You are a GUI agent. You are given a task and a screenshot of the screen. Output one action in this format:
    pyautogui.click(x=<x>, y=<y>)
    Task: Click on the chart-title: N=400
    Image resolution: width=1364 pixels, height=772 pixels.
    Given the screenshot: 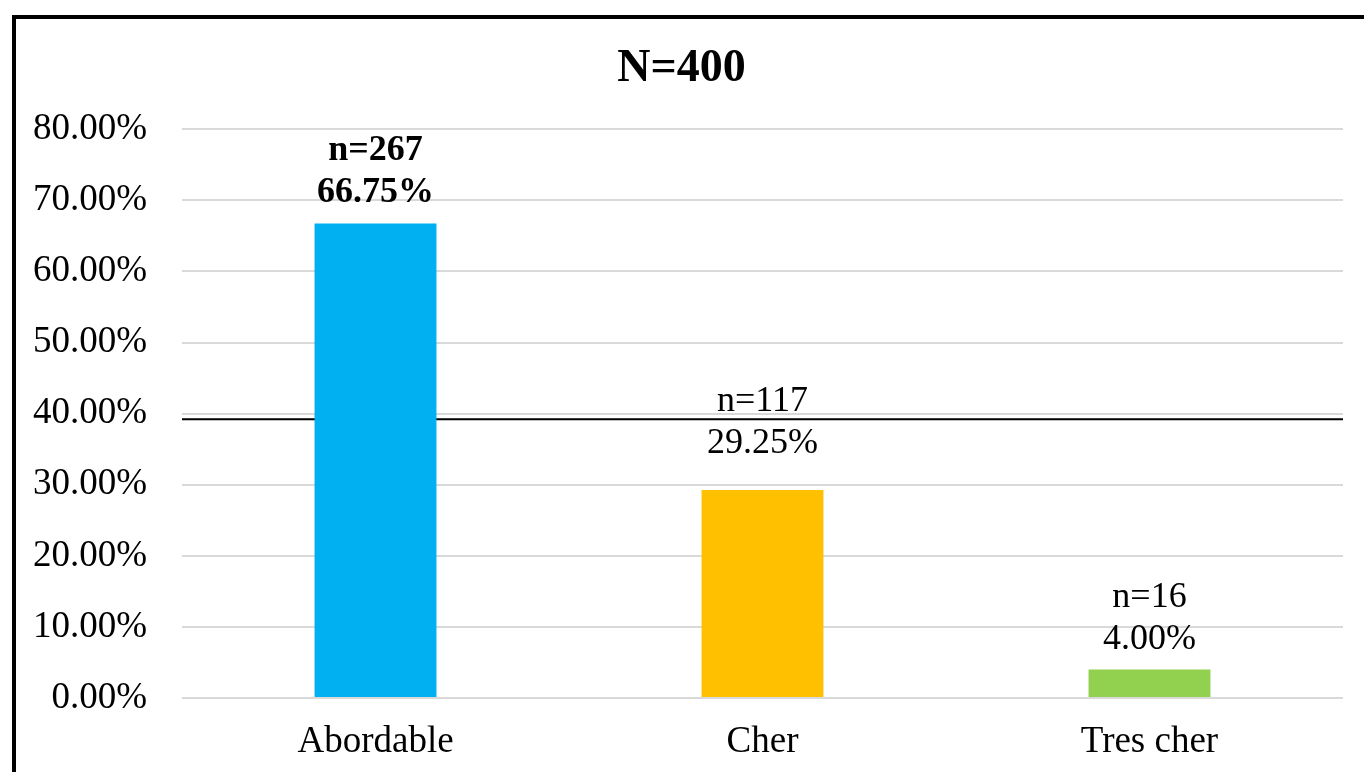 What is the action you would take?
    pyautogui.click(x=681, y=66)
    